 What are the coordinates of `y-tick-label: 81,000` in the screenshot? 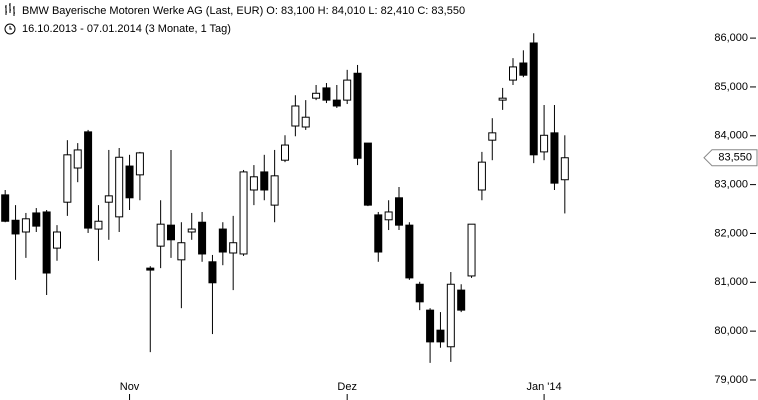 It's located at (731, 282).